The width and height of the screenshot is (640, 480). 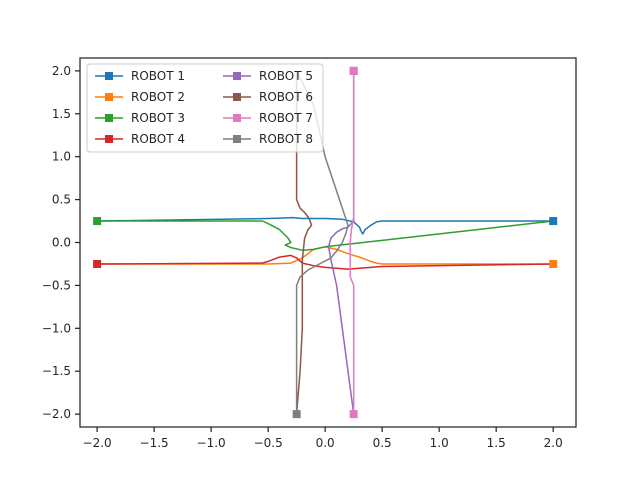 What do you see at coordinates (268, 443) in the screenshot?
I see `x-tick-label: −0.5` at bounding box center [268, 443].